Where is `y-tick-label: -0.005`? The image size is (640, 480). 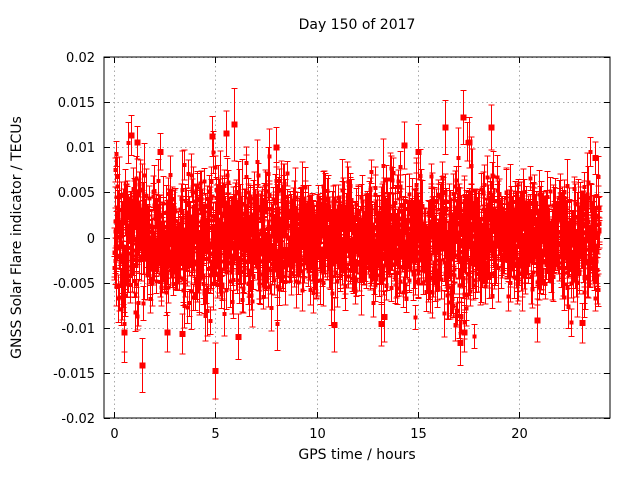
y-tick-label: -0.005 is located at coordinates (74, 284).